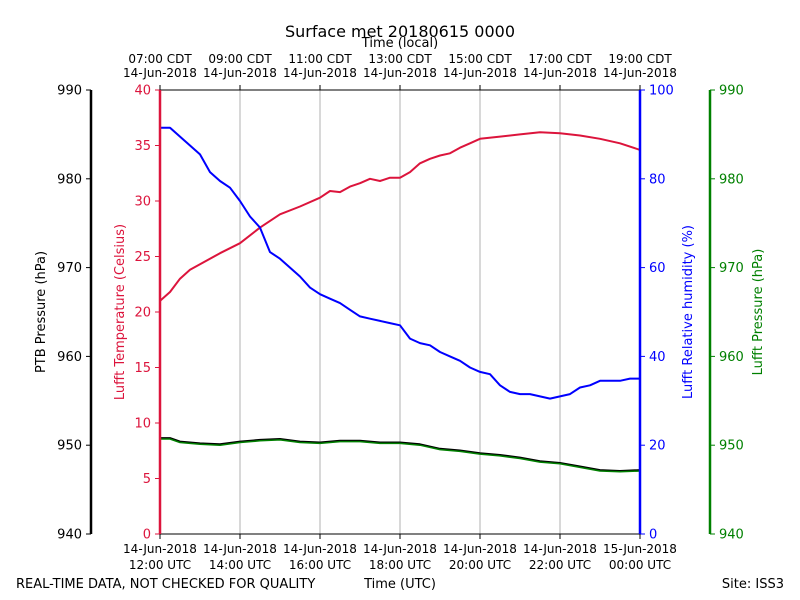 The width and height of the screenshot is (800, 600). I want to click on bottom-tick-label: 20:00 UTC, so click(480, 565).